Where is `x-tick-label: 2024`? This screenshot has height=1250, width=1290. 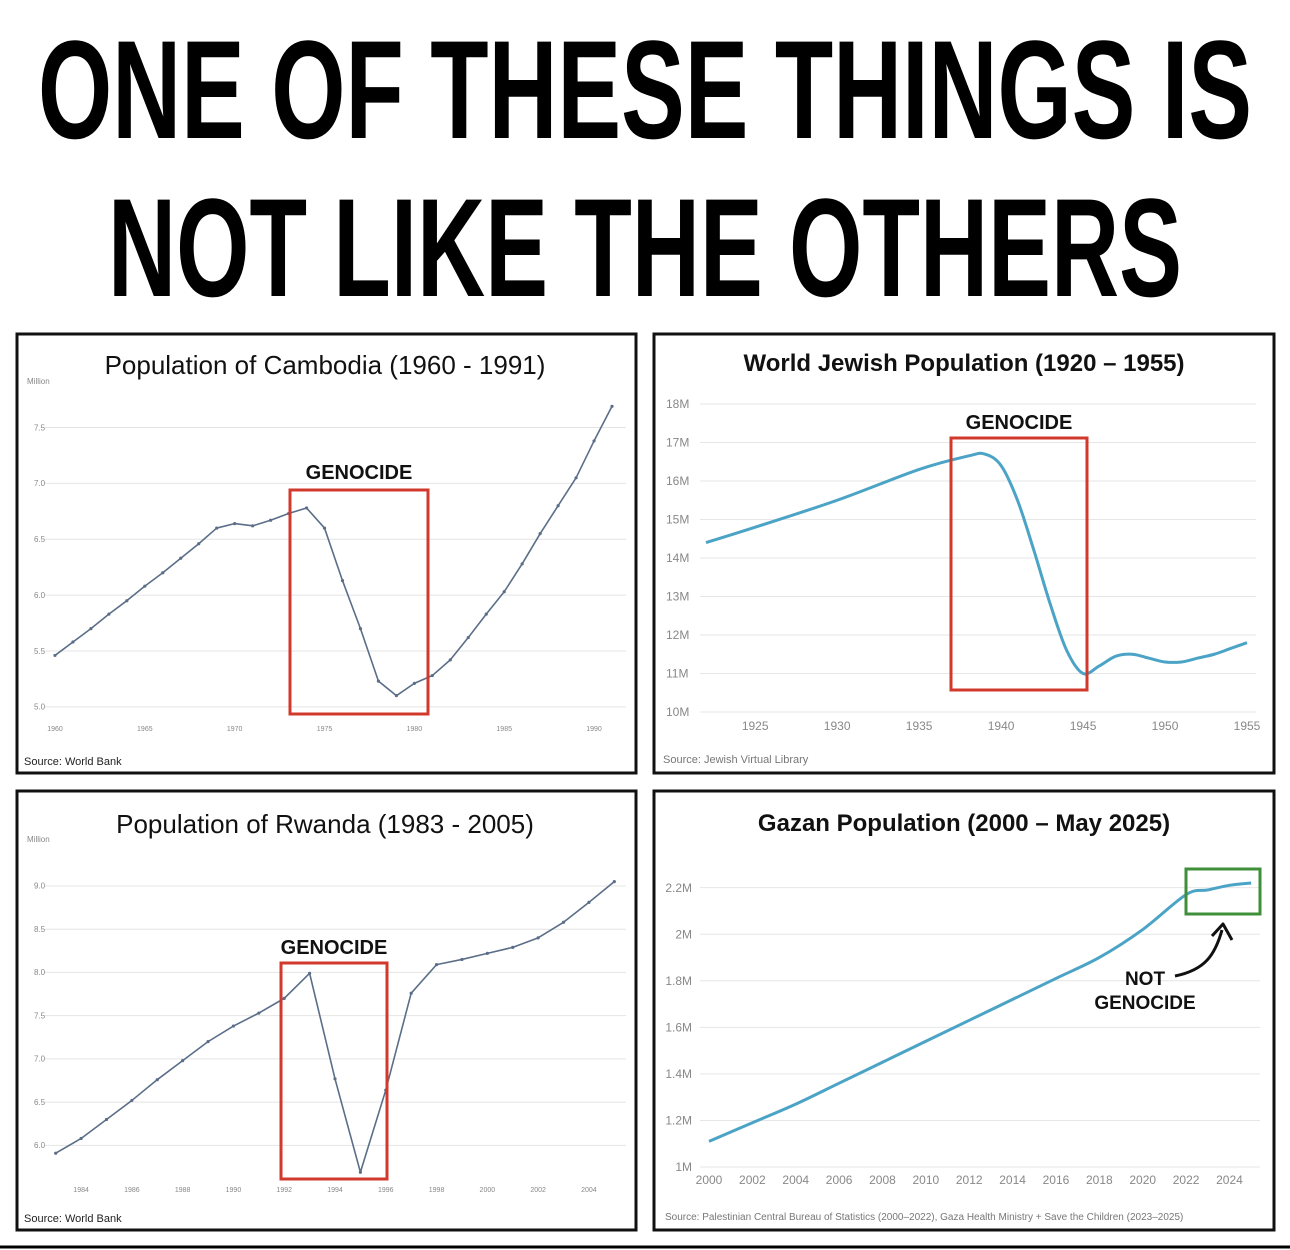
x-tick-label: 2024 is located at coordinates (1229, 1180).